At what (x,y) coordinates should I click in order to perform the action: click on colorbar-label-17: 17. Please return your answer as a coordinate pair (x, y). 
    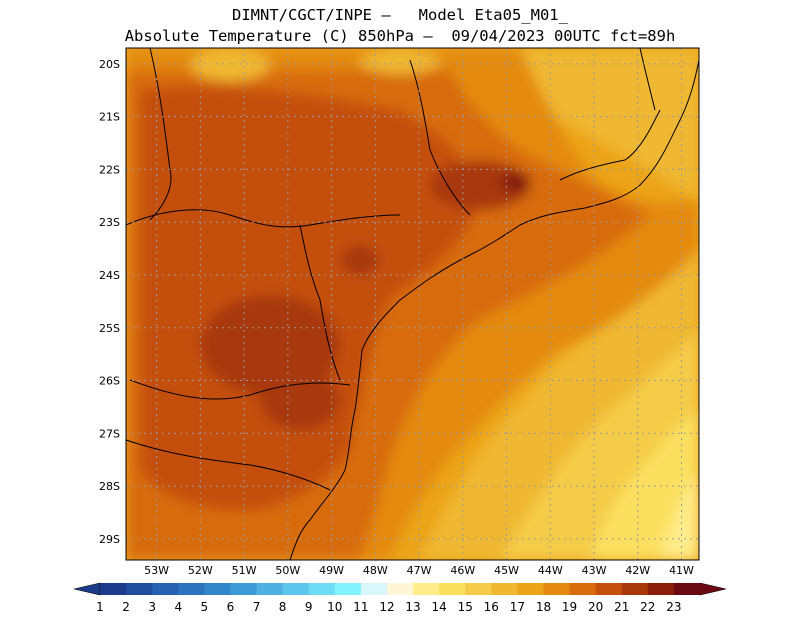
    Looking at the image, I should click on (517, 607).